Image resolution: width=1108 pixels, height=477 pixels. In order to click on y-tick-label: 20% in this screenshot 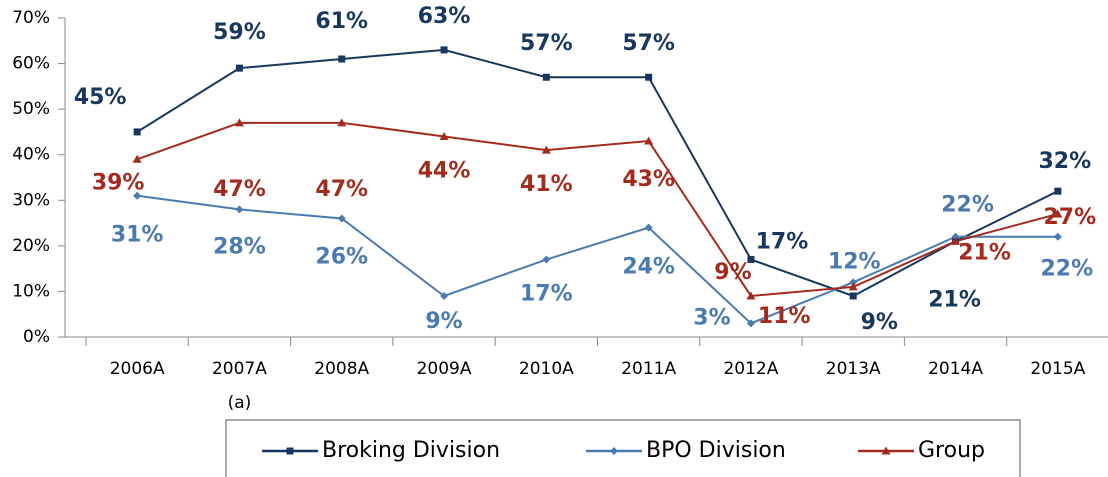, I will do `click(31, 246)`.